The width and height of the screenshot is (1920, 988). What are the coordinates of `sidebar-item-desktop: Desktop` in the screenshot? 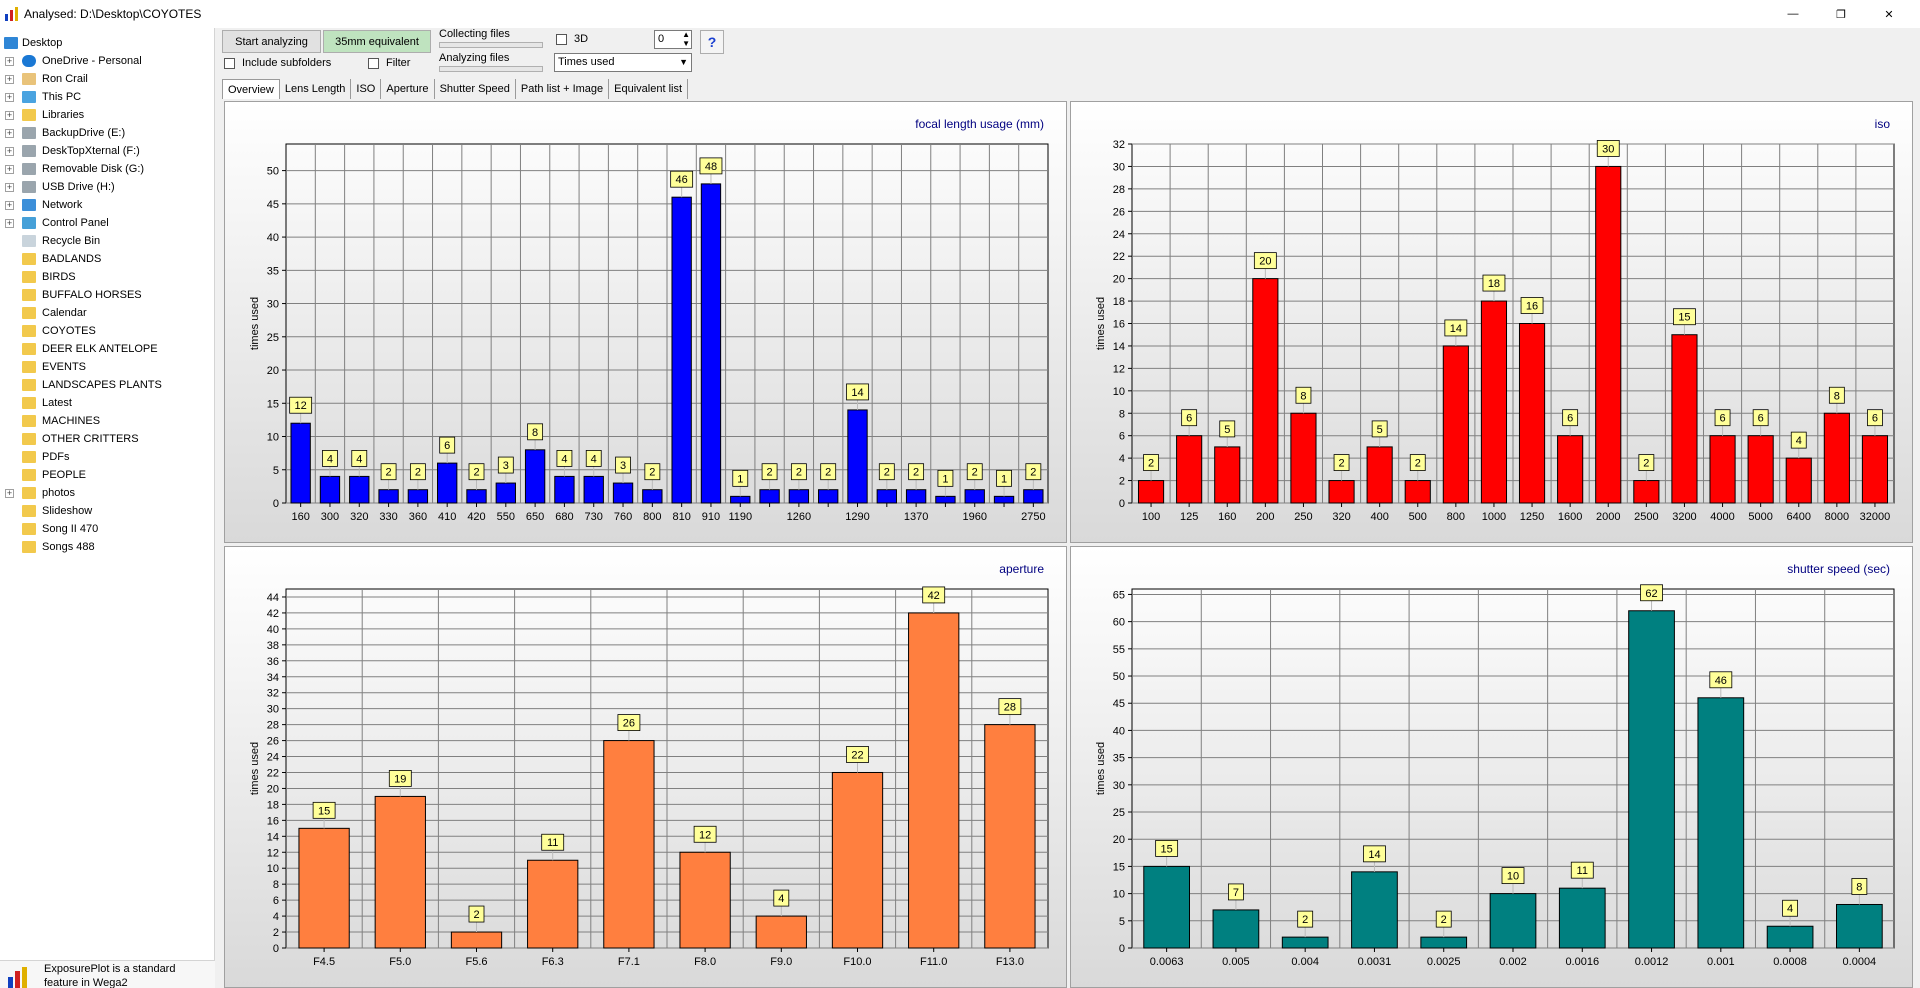 It's located at (105, 43).